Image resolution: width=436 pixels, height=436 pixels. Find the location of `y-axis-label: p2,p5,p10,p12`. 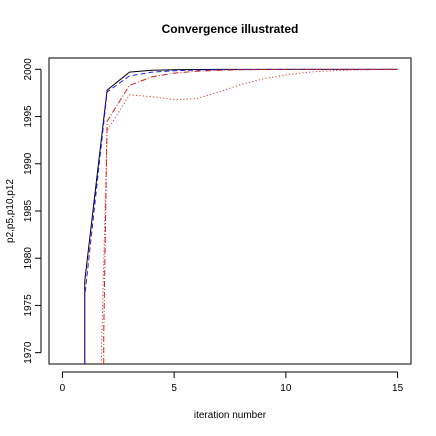

y-axis-label: p2,p5,p10,p12 is located at coordinates (10, 211).